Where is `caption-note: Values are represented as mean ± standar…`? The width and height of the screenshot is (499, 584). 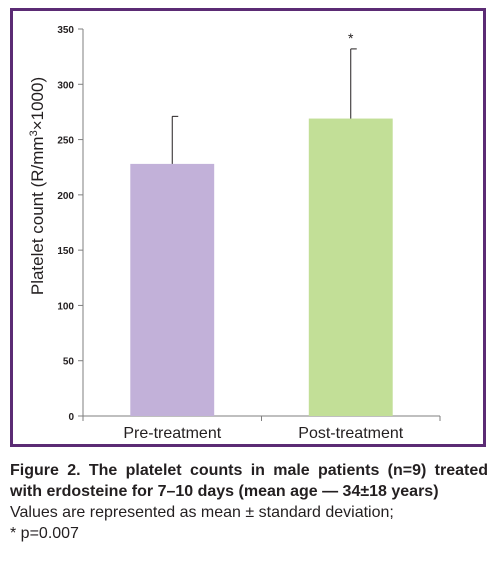
caption-note: Values are represented as mean ± standar… is located at coordinates (249, 523).